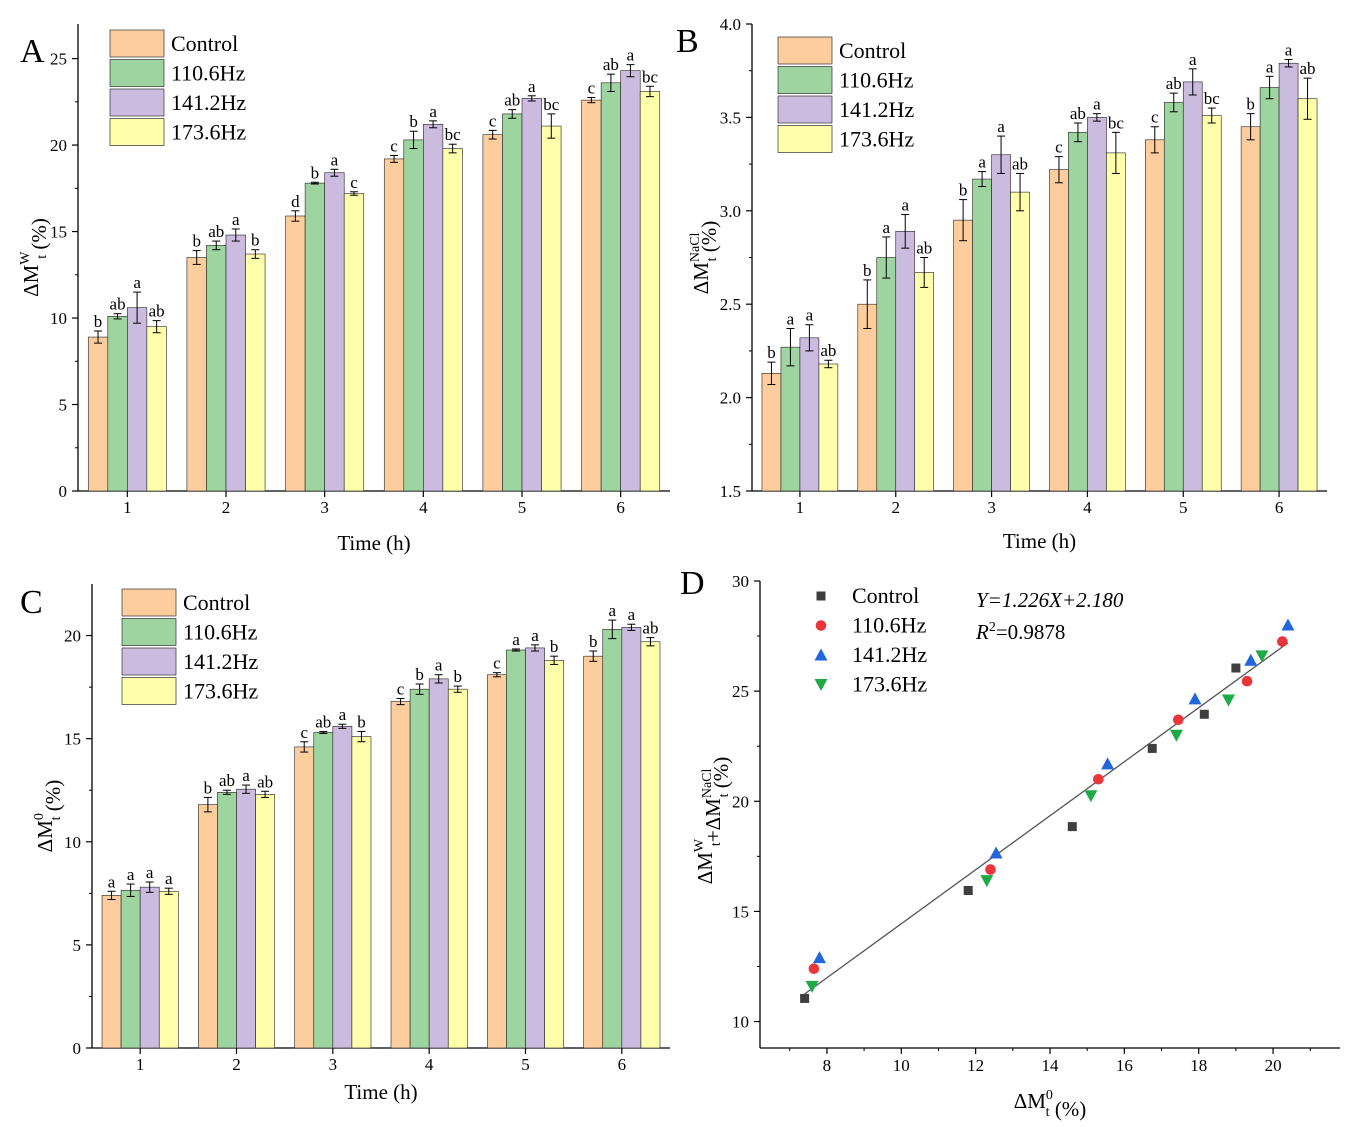 This screenshot has height=1127, width=1367. Describe the element at coordinates (34, 257) in the screenshot. I see `y-axis-title: ΔMW t (%)` at that location.